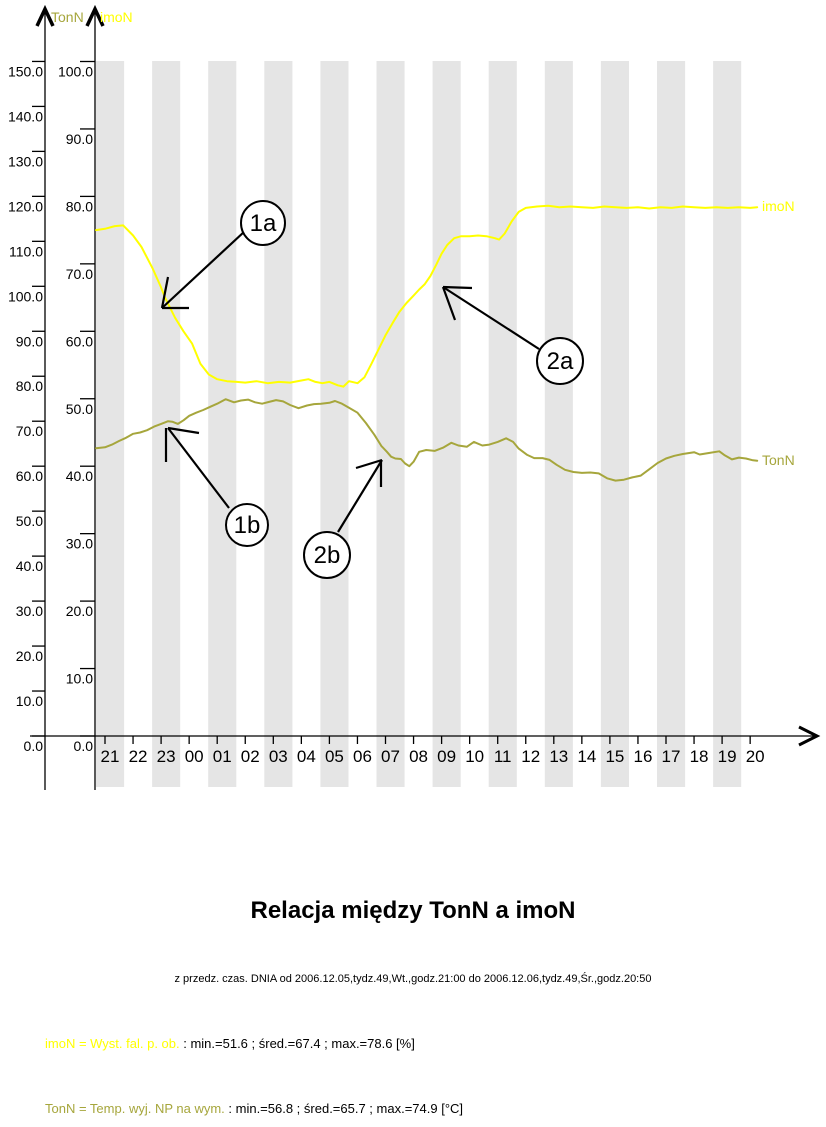 This screenshot has width=826, height=1127. What do you see at coordinates (586, 756) in the screenshot?
I see `x-axis-tick-label: 14` at bounding box center [586, 756].